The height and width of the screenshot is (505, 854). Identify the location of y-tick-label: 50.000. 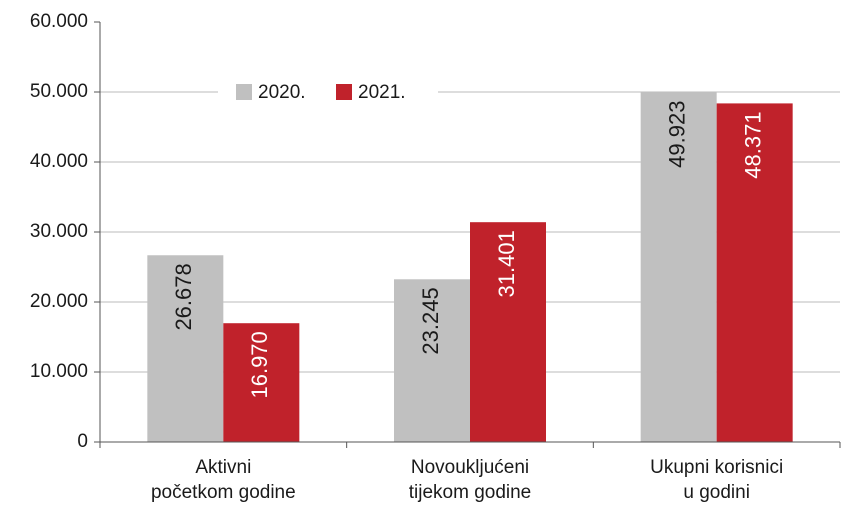
(59, 91).